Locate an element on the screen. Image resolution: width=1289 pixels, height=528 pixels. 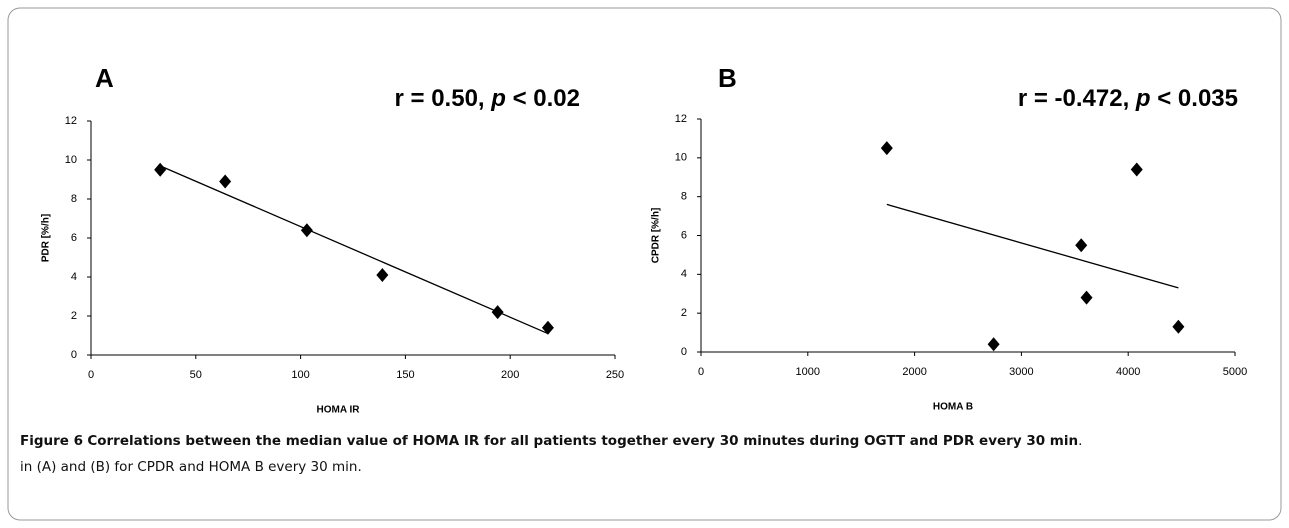
annotation: r = 0.50, p < 0.02 is located at coordinates (487, 98).